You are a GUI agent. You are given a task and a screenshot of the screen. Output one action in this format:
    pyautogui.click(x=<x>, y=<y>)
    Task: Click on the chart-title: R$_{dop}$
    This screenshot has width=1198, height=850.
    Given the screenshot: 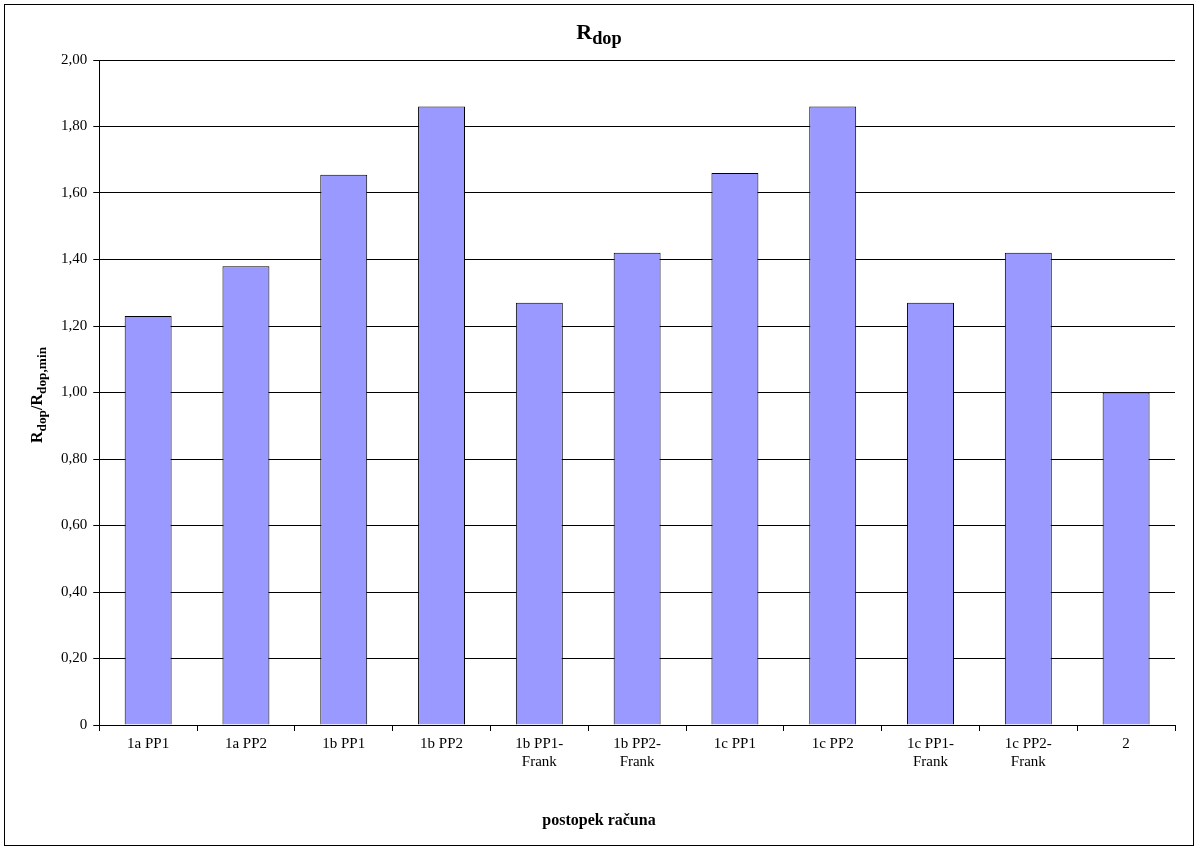 What is the action you would take?
    pyautogui.click(x=599, y=34)
    